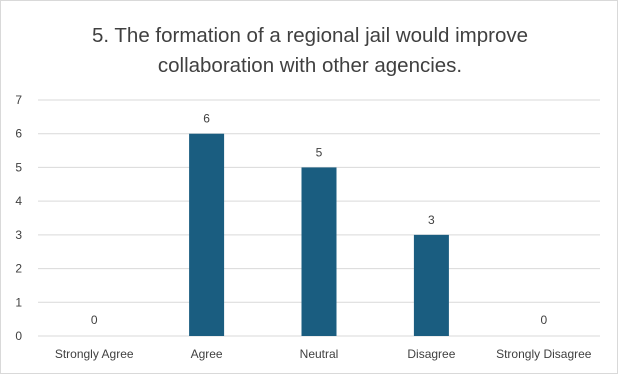  I want to click on y-tick-label: 4, so click(18, 201).